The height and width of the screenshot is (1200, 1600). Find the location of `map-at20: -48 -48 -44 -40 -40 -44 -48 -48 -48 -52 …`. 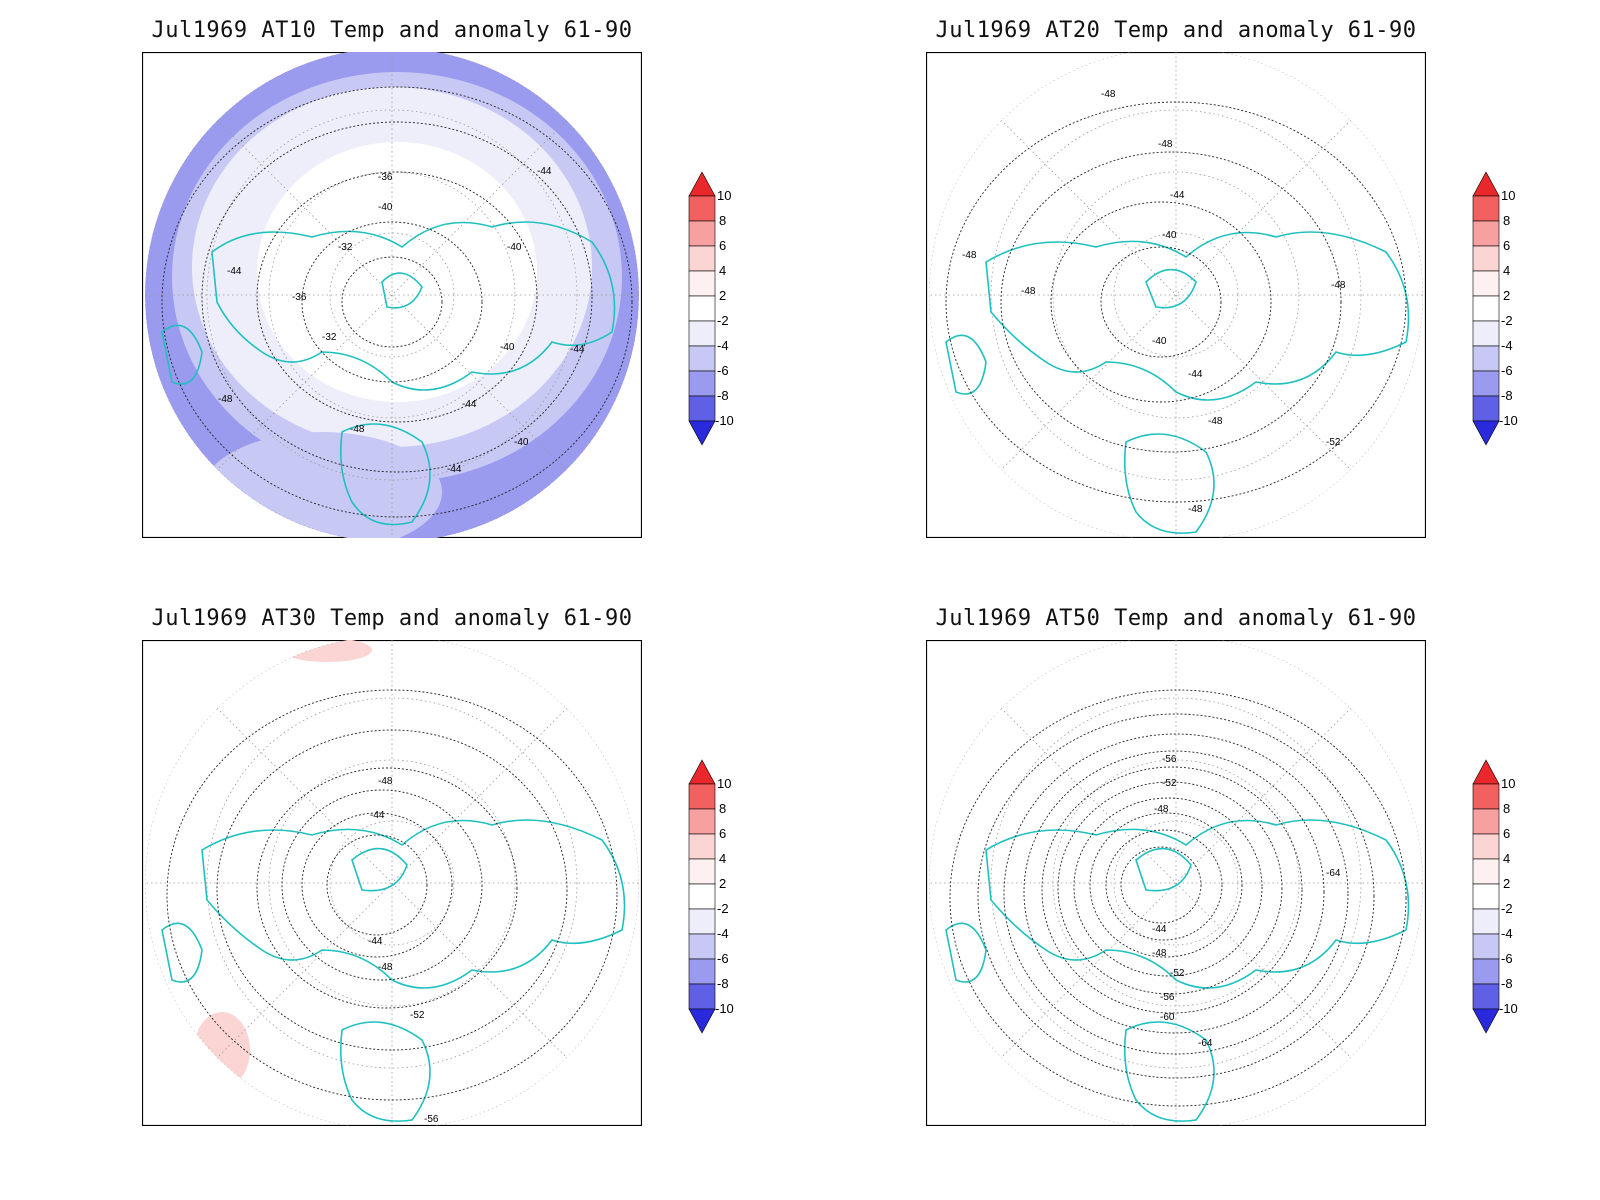

map-at20: -48 -48 -44 -40 -40 -44 -48 -48 -48 -52 … is located at coordinates (1176, 295).